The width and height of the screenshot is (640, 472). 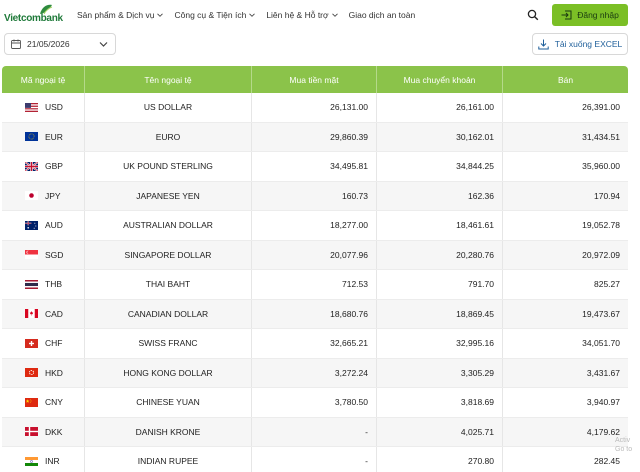 What do you see at coordinates (31, 432) in the screenshot?
I see `flag-dk-icon` at bounding box center [31, 432].